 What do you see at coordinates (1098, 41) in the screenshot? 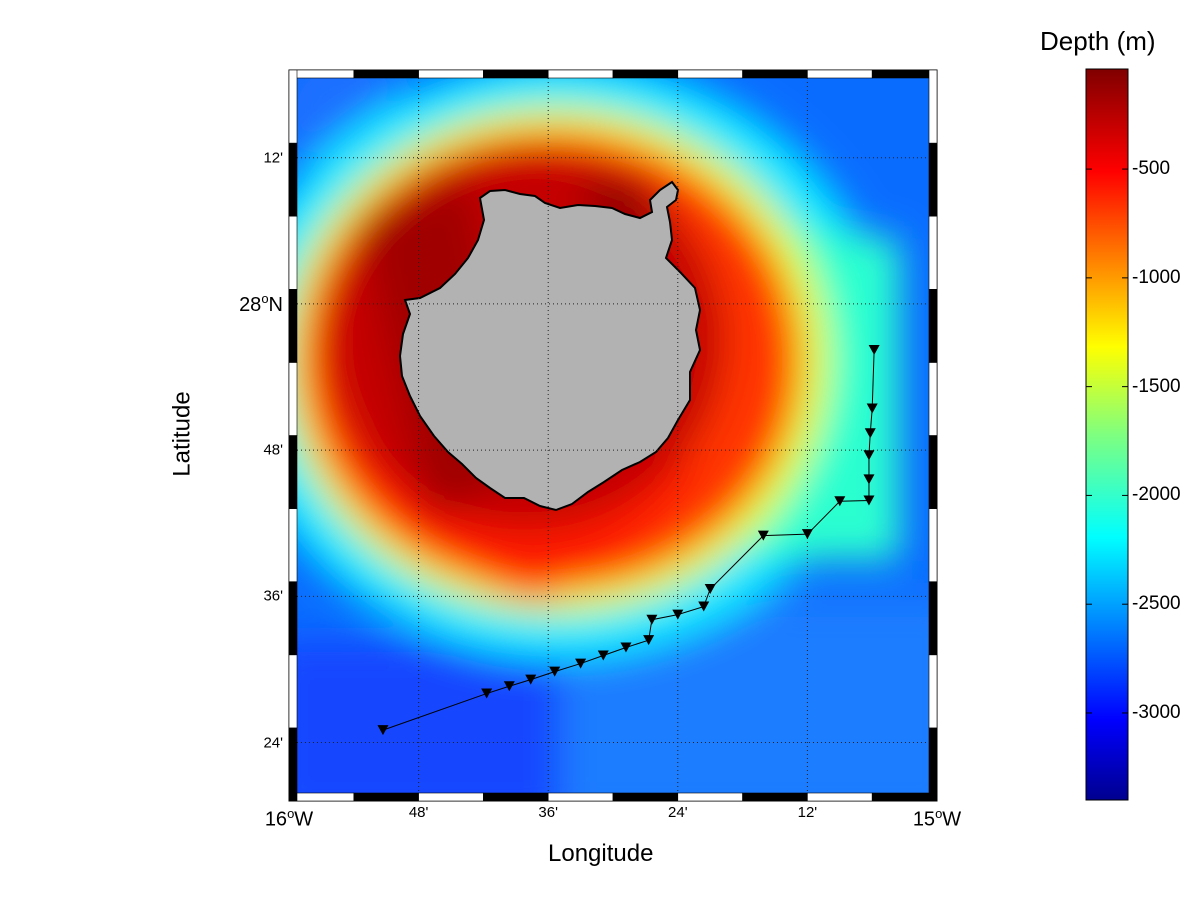
I see `colorbar-title: Depth (m)` at bounding box center [1098, 41].